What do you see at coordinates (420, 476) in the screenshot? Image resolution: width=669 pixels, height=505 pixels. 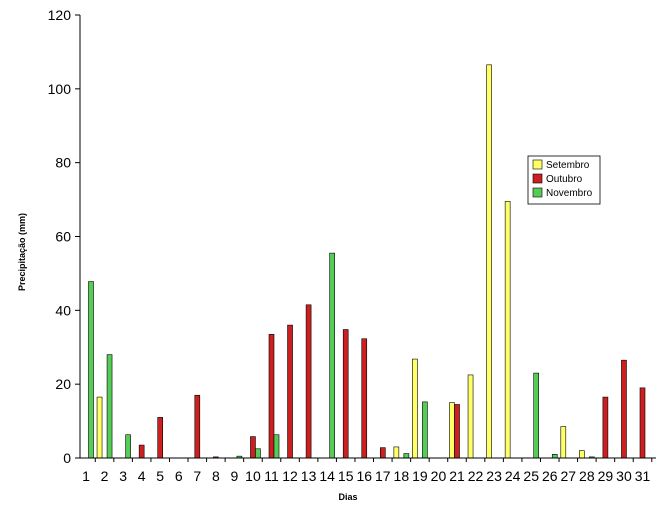 I see `x-tick-label: 19` at bounding box center [420, 476].